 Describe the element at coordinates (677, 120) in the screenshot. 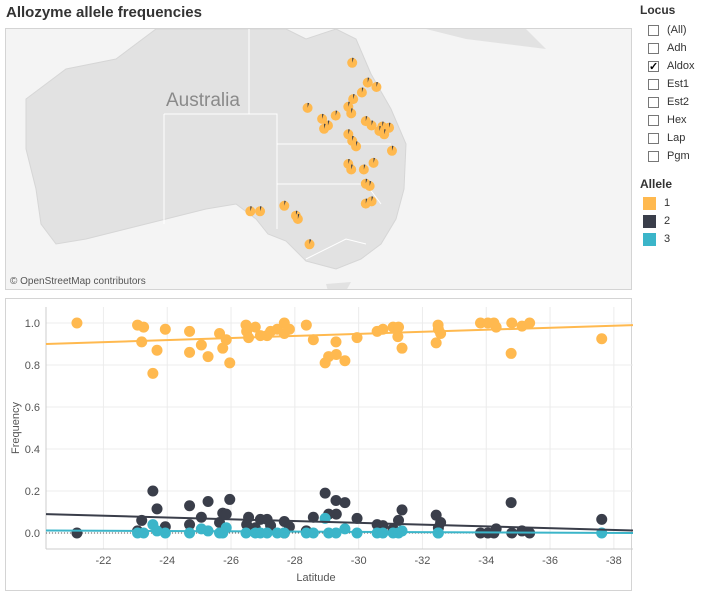

I see `locus-option: Hex` at that location.